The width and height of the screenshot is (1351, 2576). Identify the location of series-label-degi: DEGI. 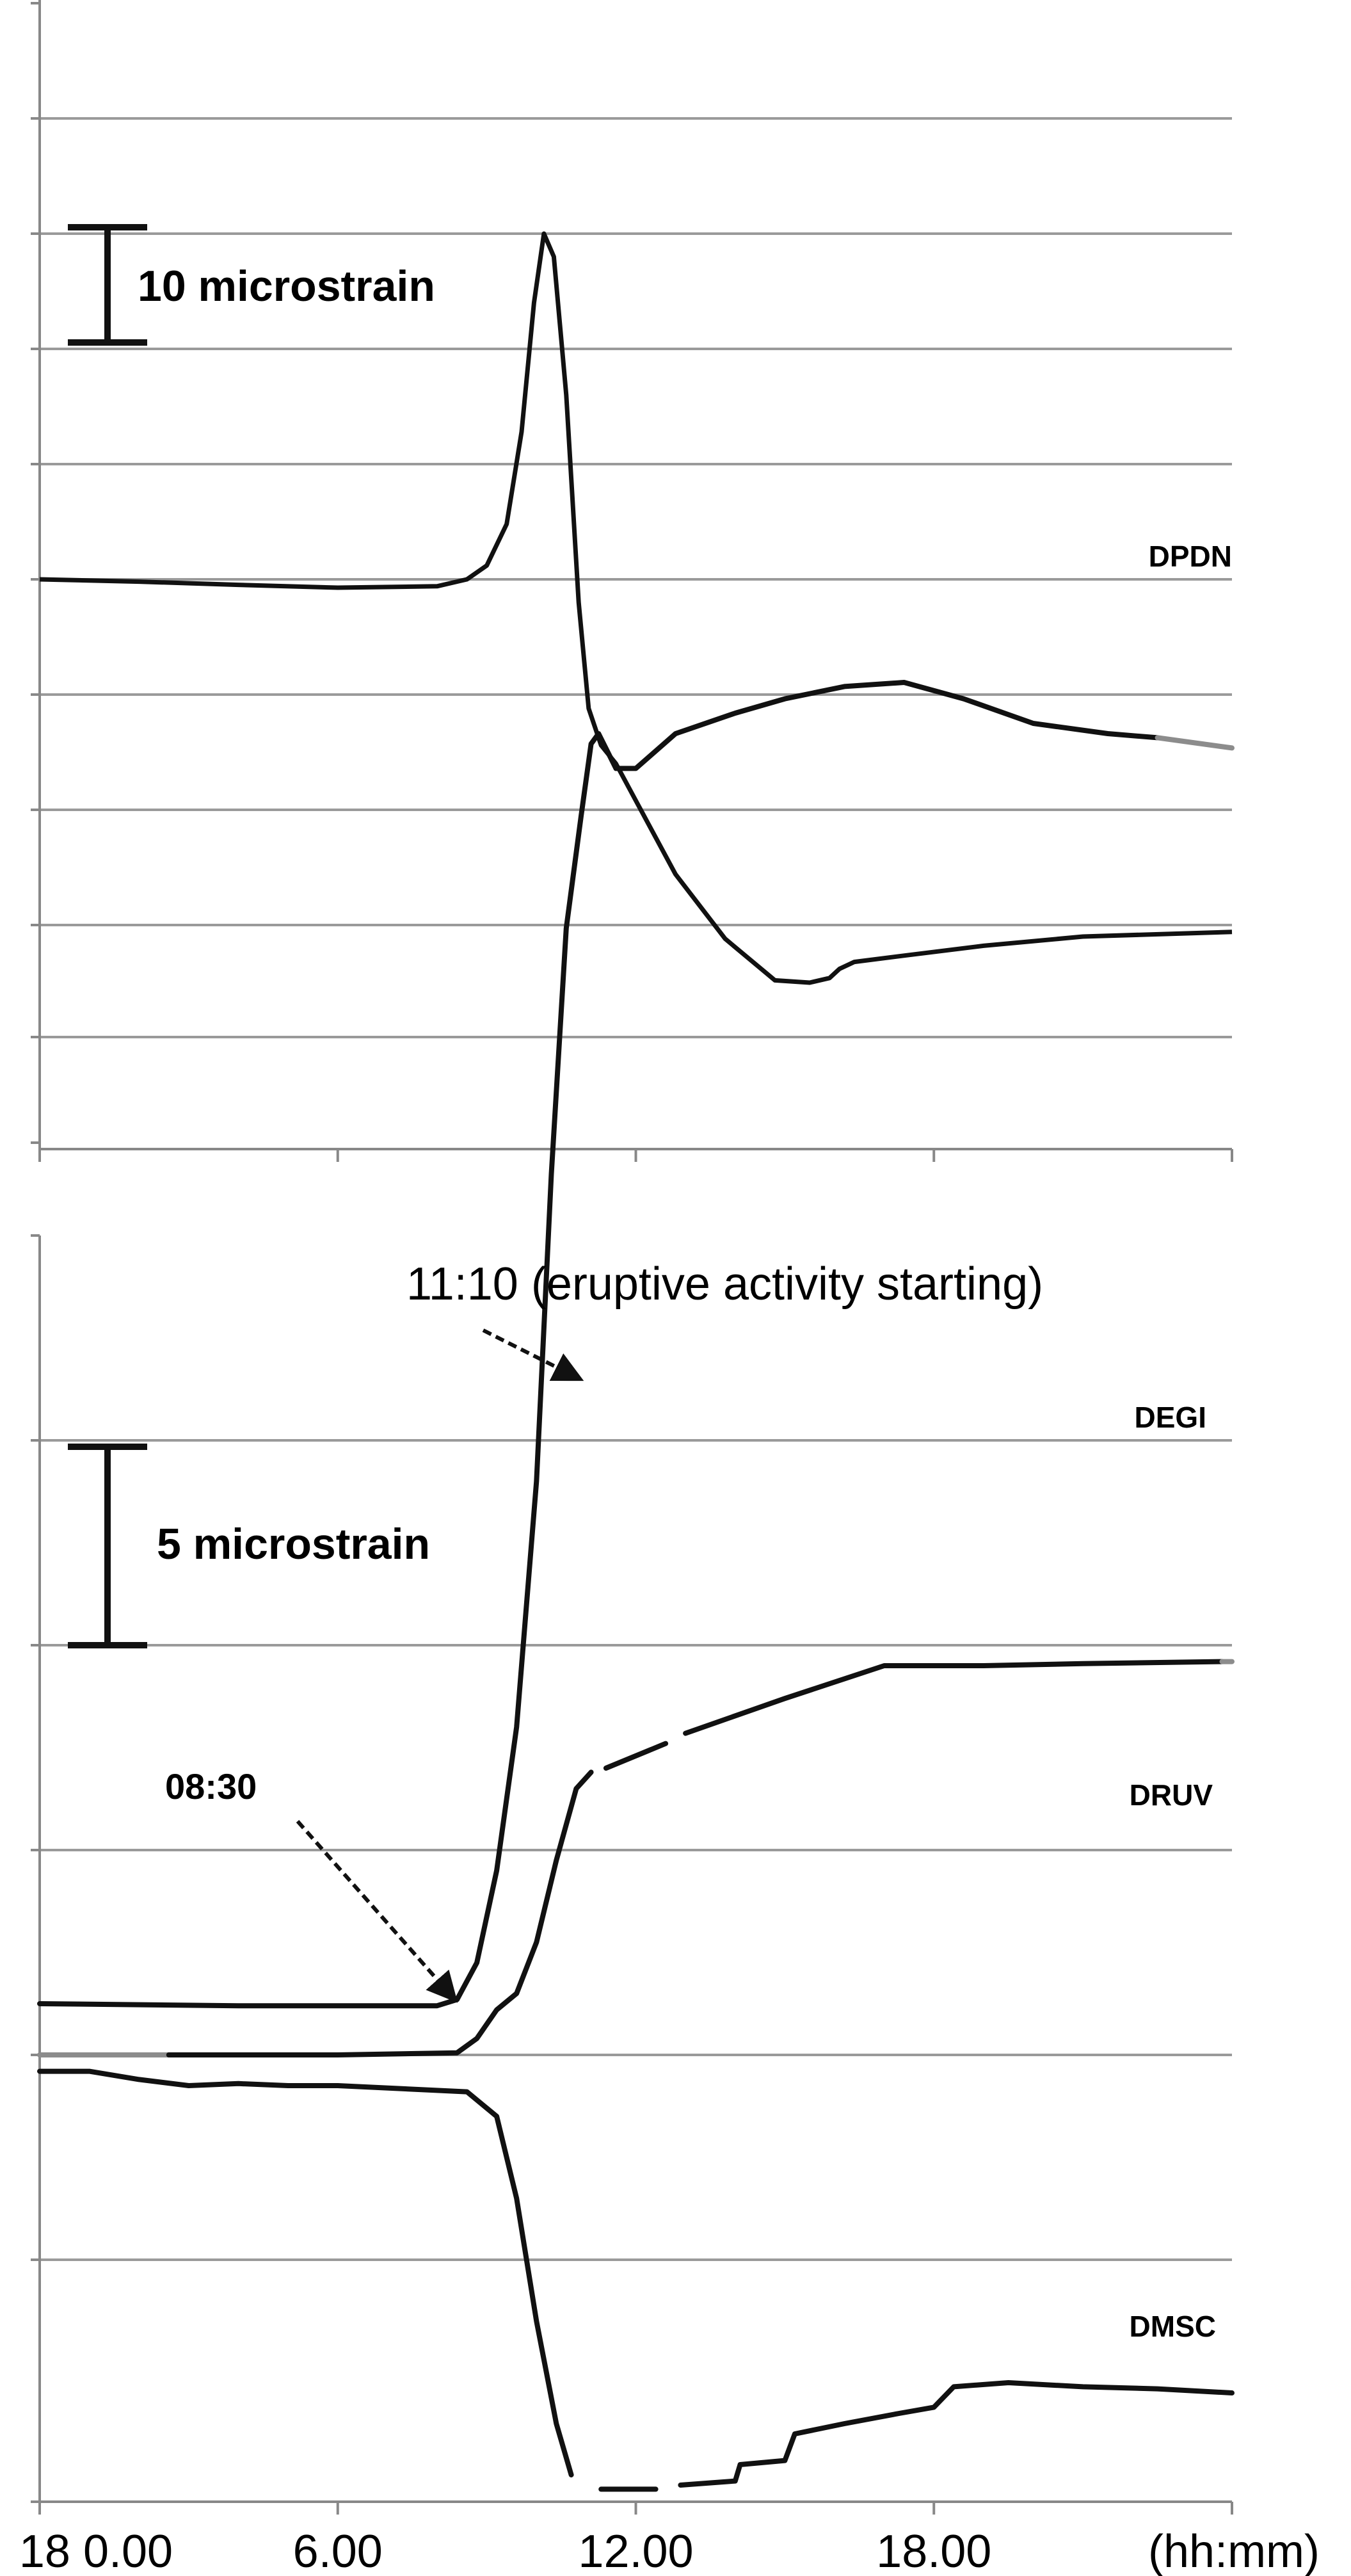
(1170, 1417).